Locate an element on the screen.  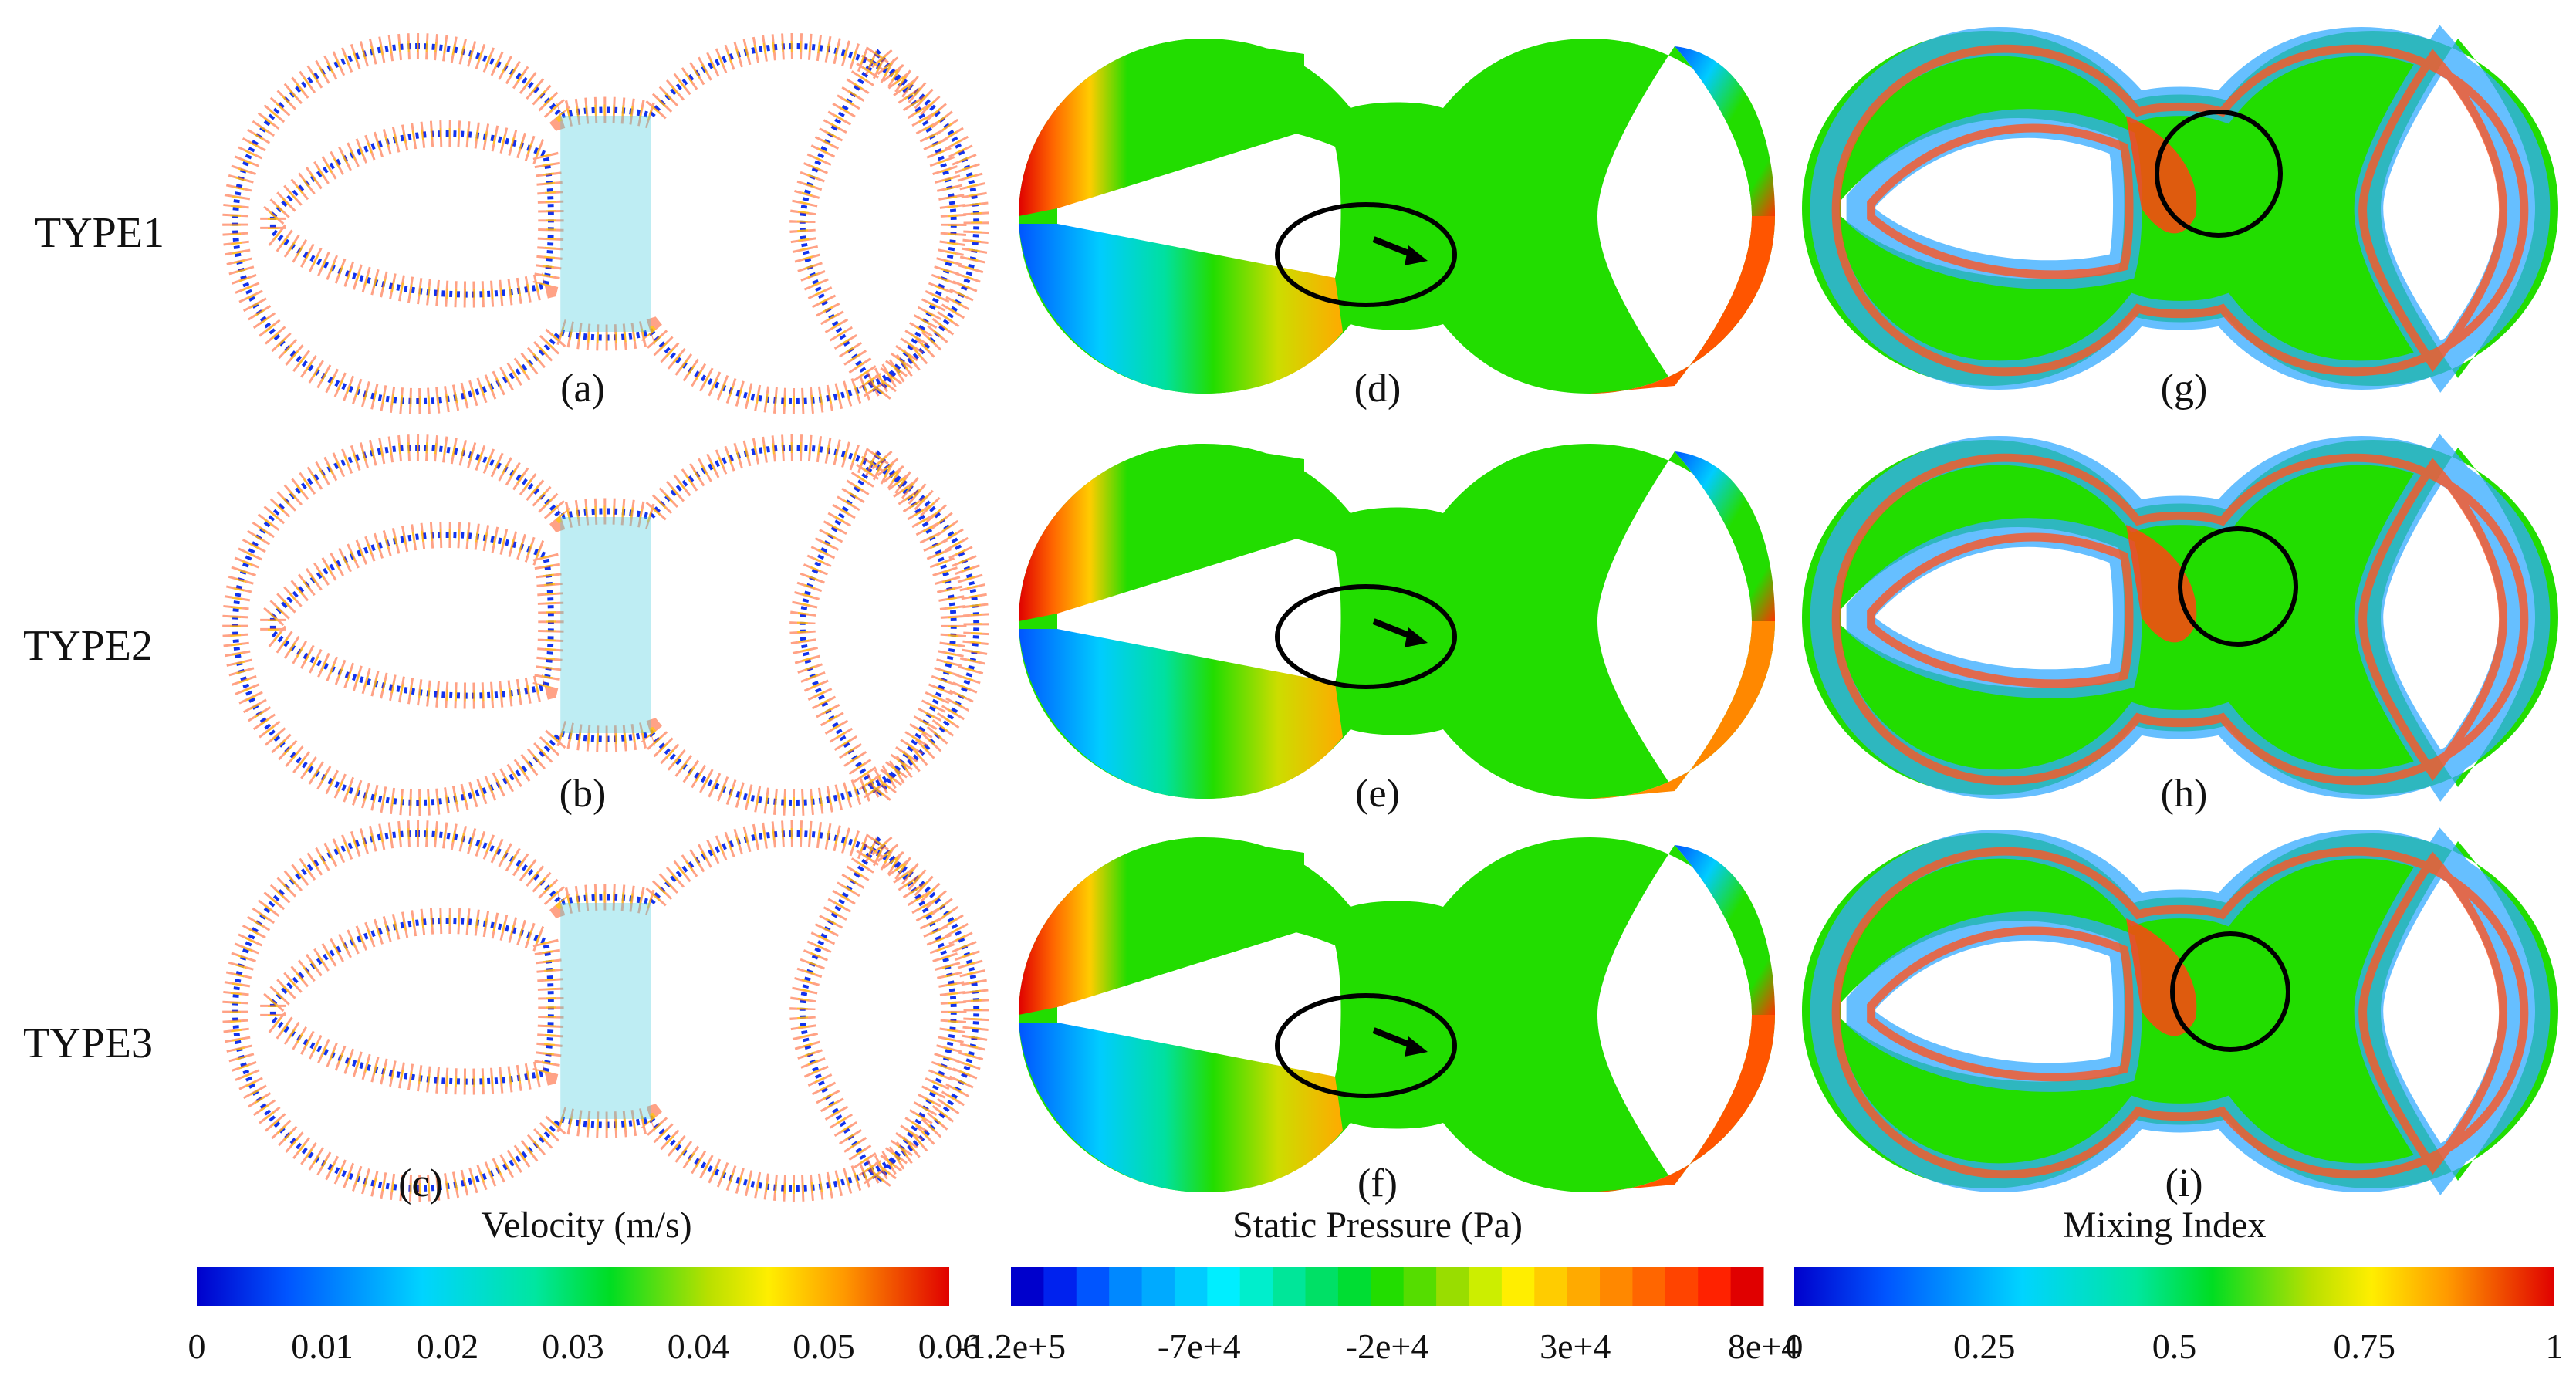
panel-label-a: (a) is located at coordinates (582, 389).